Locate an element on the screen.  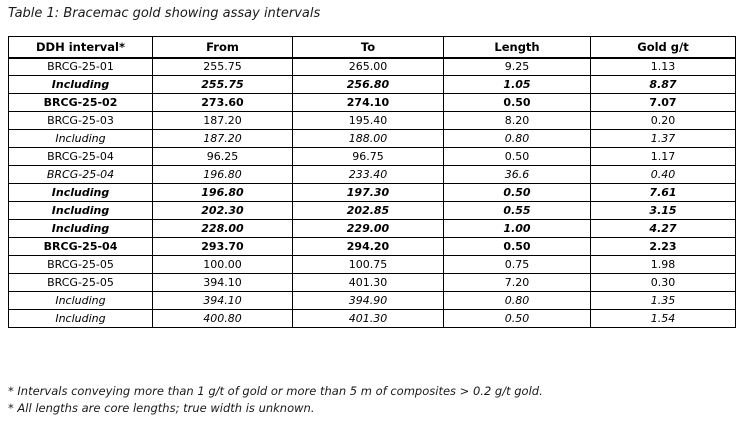
table-row: Including 202.30 202.85 0.55 3.15 is located at coordinates (372, 210).